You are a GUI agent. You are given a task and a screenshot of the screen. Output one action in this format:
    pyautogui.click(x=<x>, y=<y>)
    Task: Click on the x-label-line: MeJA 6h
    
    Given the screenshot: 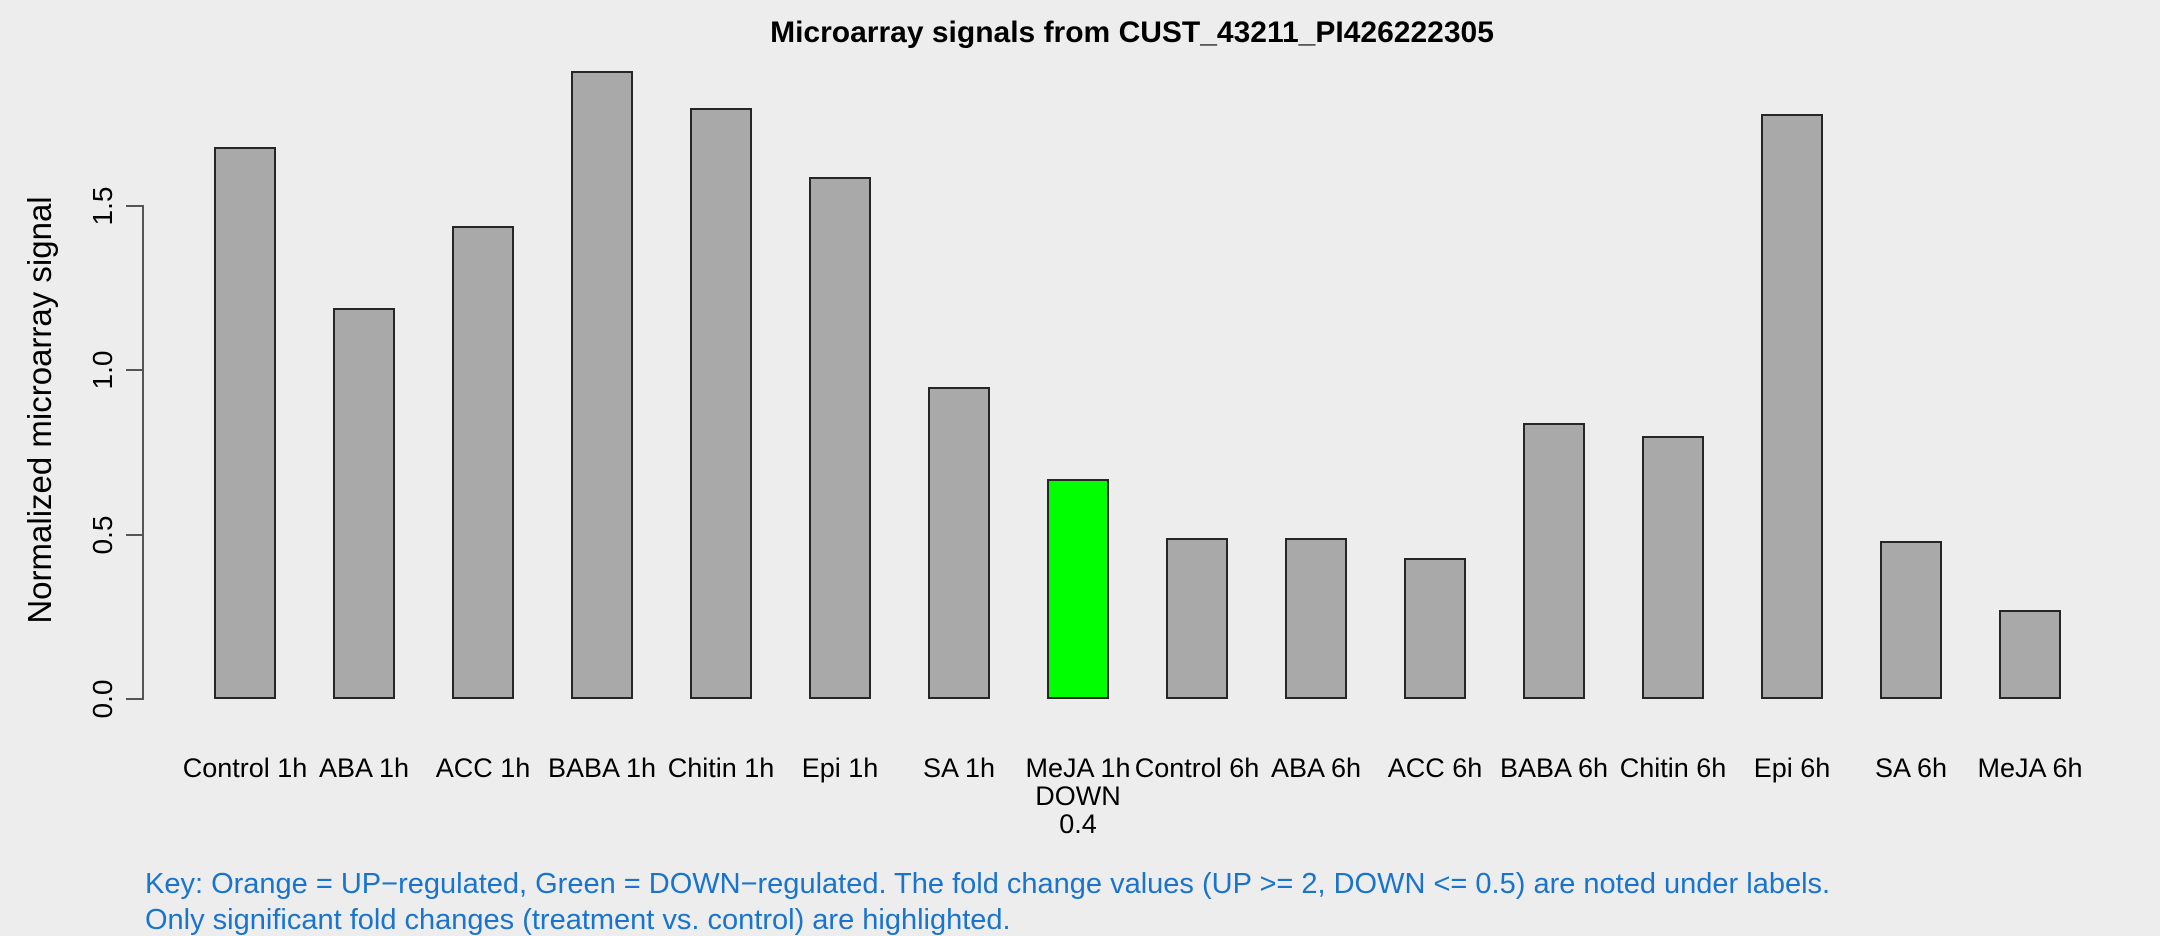 What is the action you would take?
    pyautogui.click(x=2030, y=768)
    